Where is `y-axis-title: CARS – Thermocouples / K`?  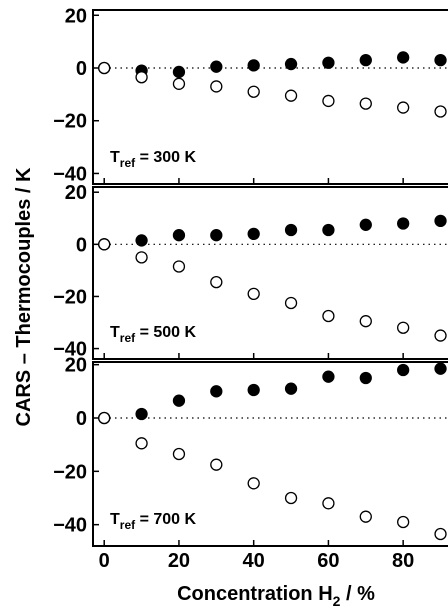 y-axis-title: CARS – Thermocouples / K is located at coordinates (24, 296).